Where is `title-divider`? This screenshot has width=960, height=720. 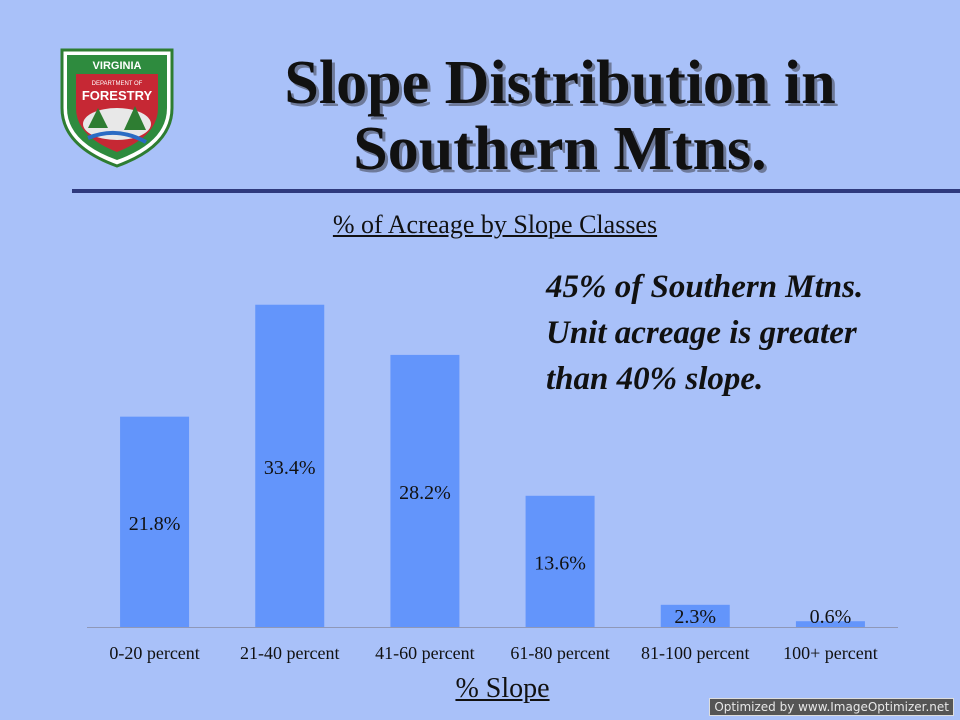 title-divider is located at coordinates (516, 191).